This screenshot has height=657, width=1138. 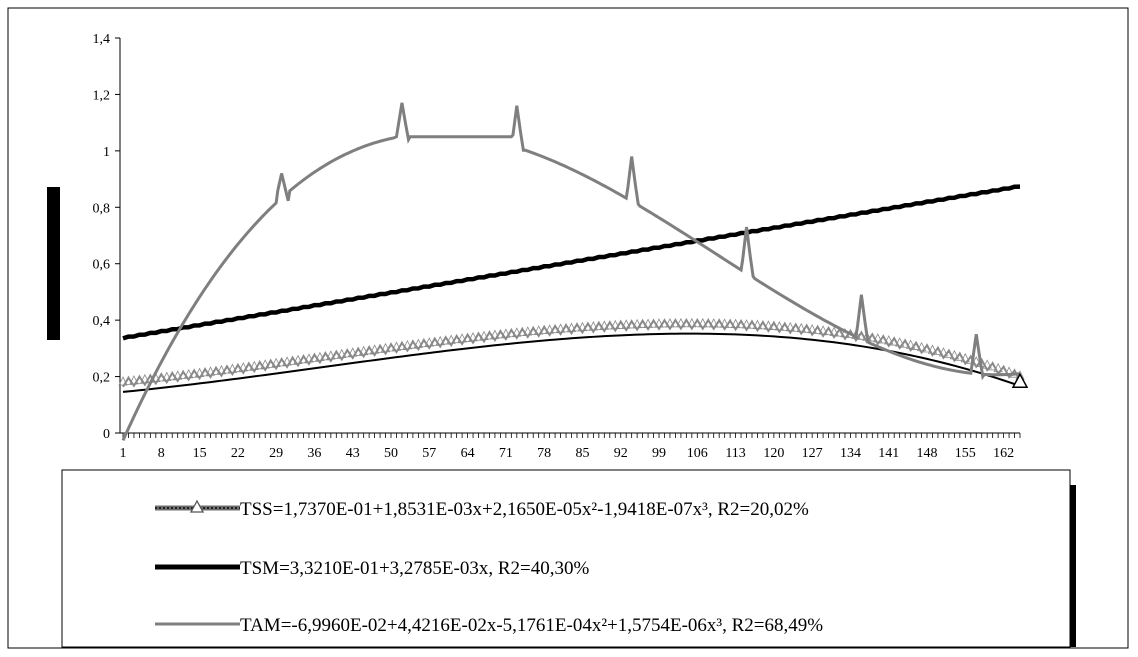 I want to click on x-tick-label: 78, so click(x=544, y=453).